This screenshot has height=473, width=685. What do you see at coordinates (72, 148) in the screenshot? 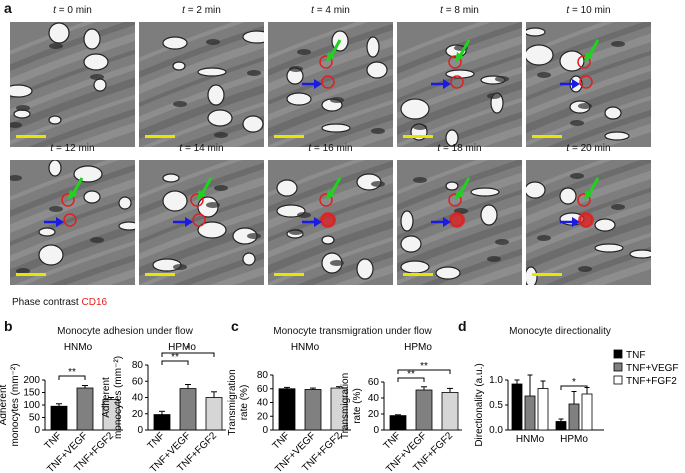
I see `frame-time-label: t = 12 min` at bounding box center [72, 148].